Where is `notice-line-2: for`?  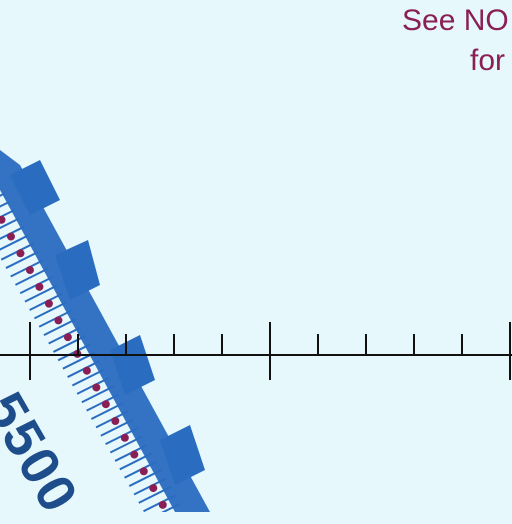 notice-line-2: for is located at coordinates (488, 60).